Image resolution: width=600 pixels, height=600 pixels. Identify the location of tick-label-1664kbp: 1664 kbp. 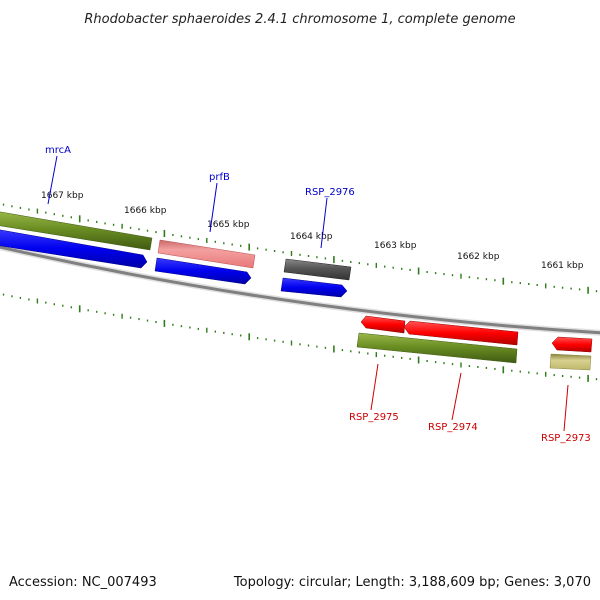
(311, 237).